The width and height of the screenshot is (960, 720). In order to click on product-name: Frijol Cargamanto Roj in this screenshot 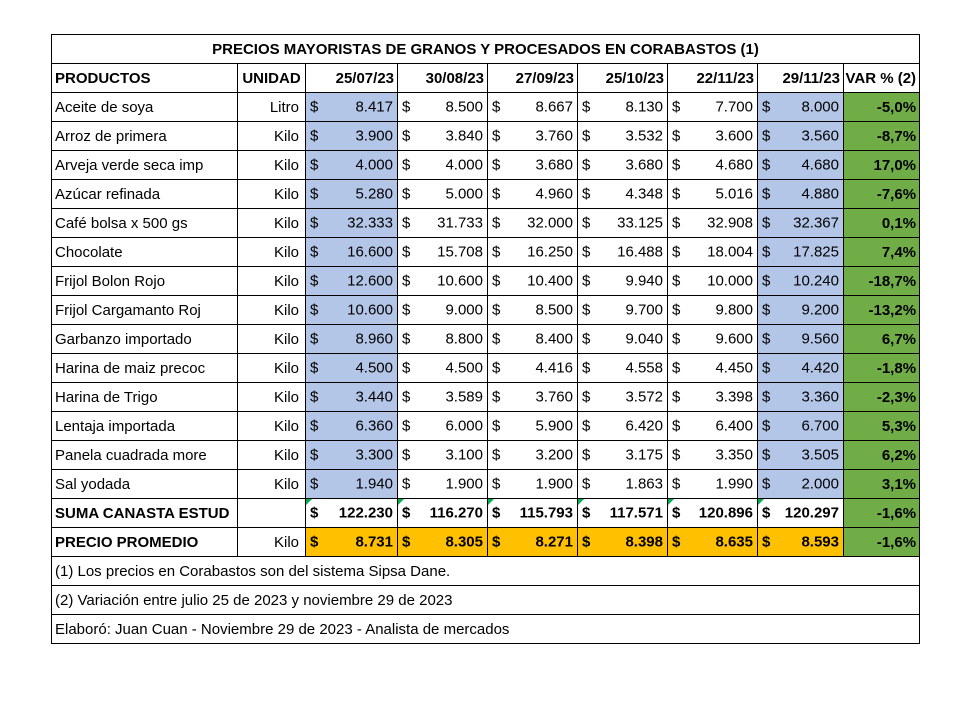, I will do `click(144, 310)`.